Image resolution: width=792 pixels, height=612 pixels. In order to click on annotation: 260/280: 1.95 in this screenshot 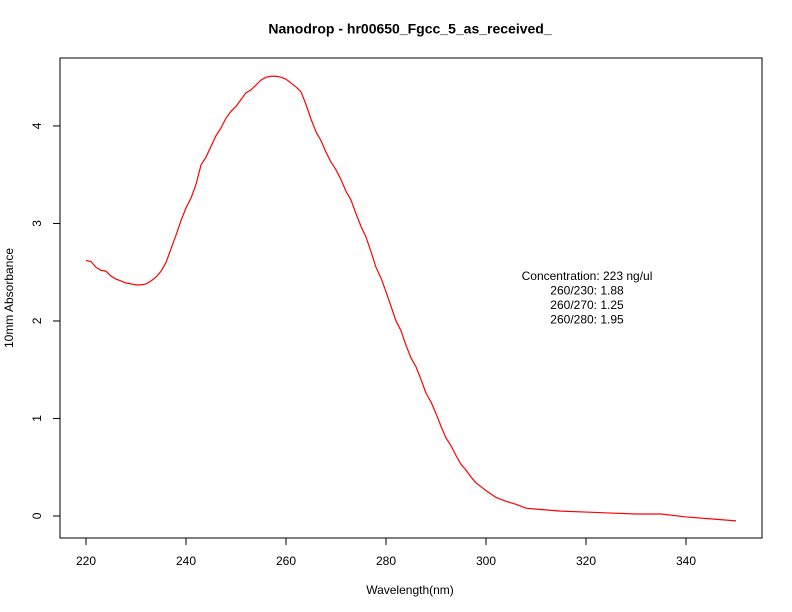, I will do `click(587, 320)`.